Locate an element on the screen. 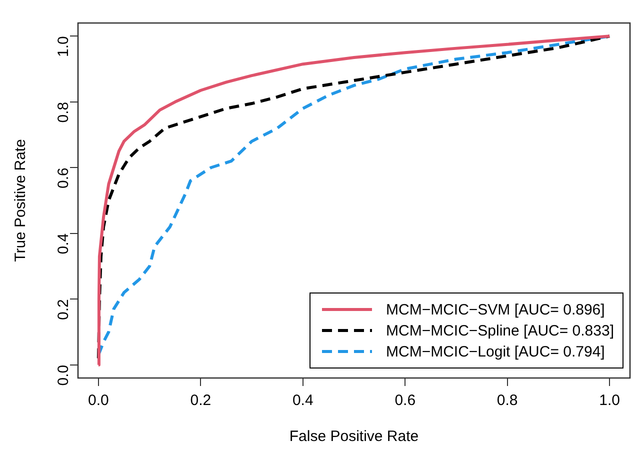 The width and height of the screenshot is (644, 458). x-tick-label: 0.4 is located at coordinates (303, 401).